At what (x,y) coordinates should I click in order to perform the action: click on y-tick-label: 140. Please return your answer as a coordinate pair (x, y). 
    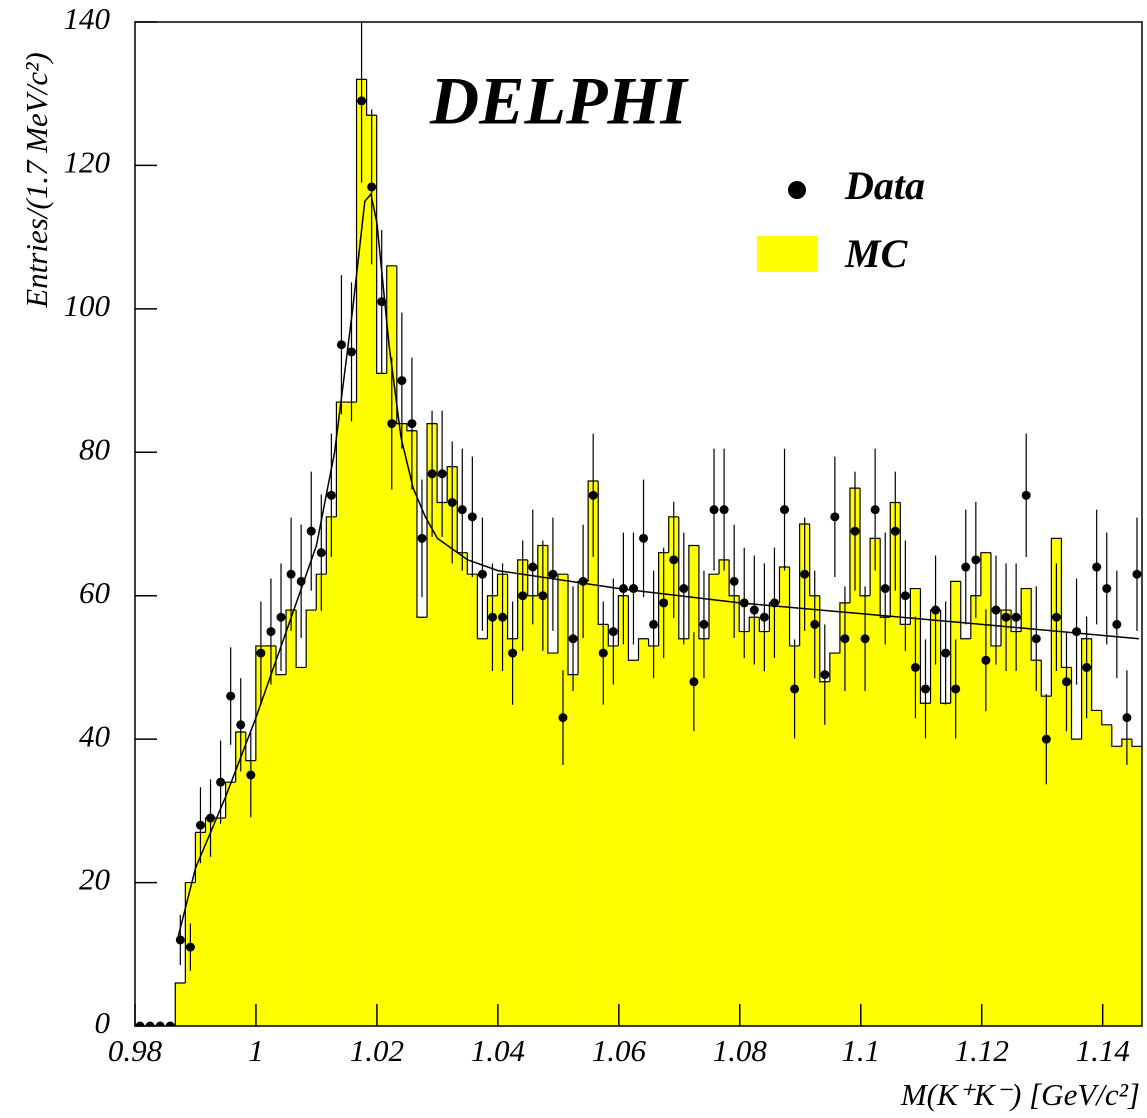
    Looking at the image, I should click on (87, 18).